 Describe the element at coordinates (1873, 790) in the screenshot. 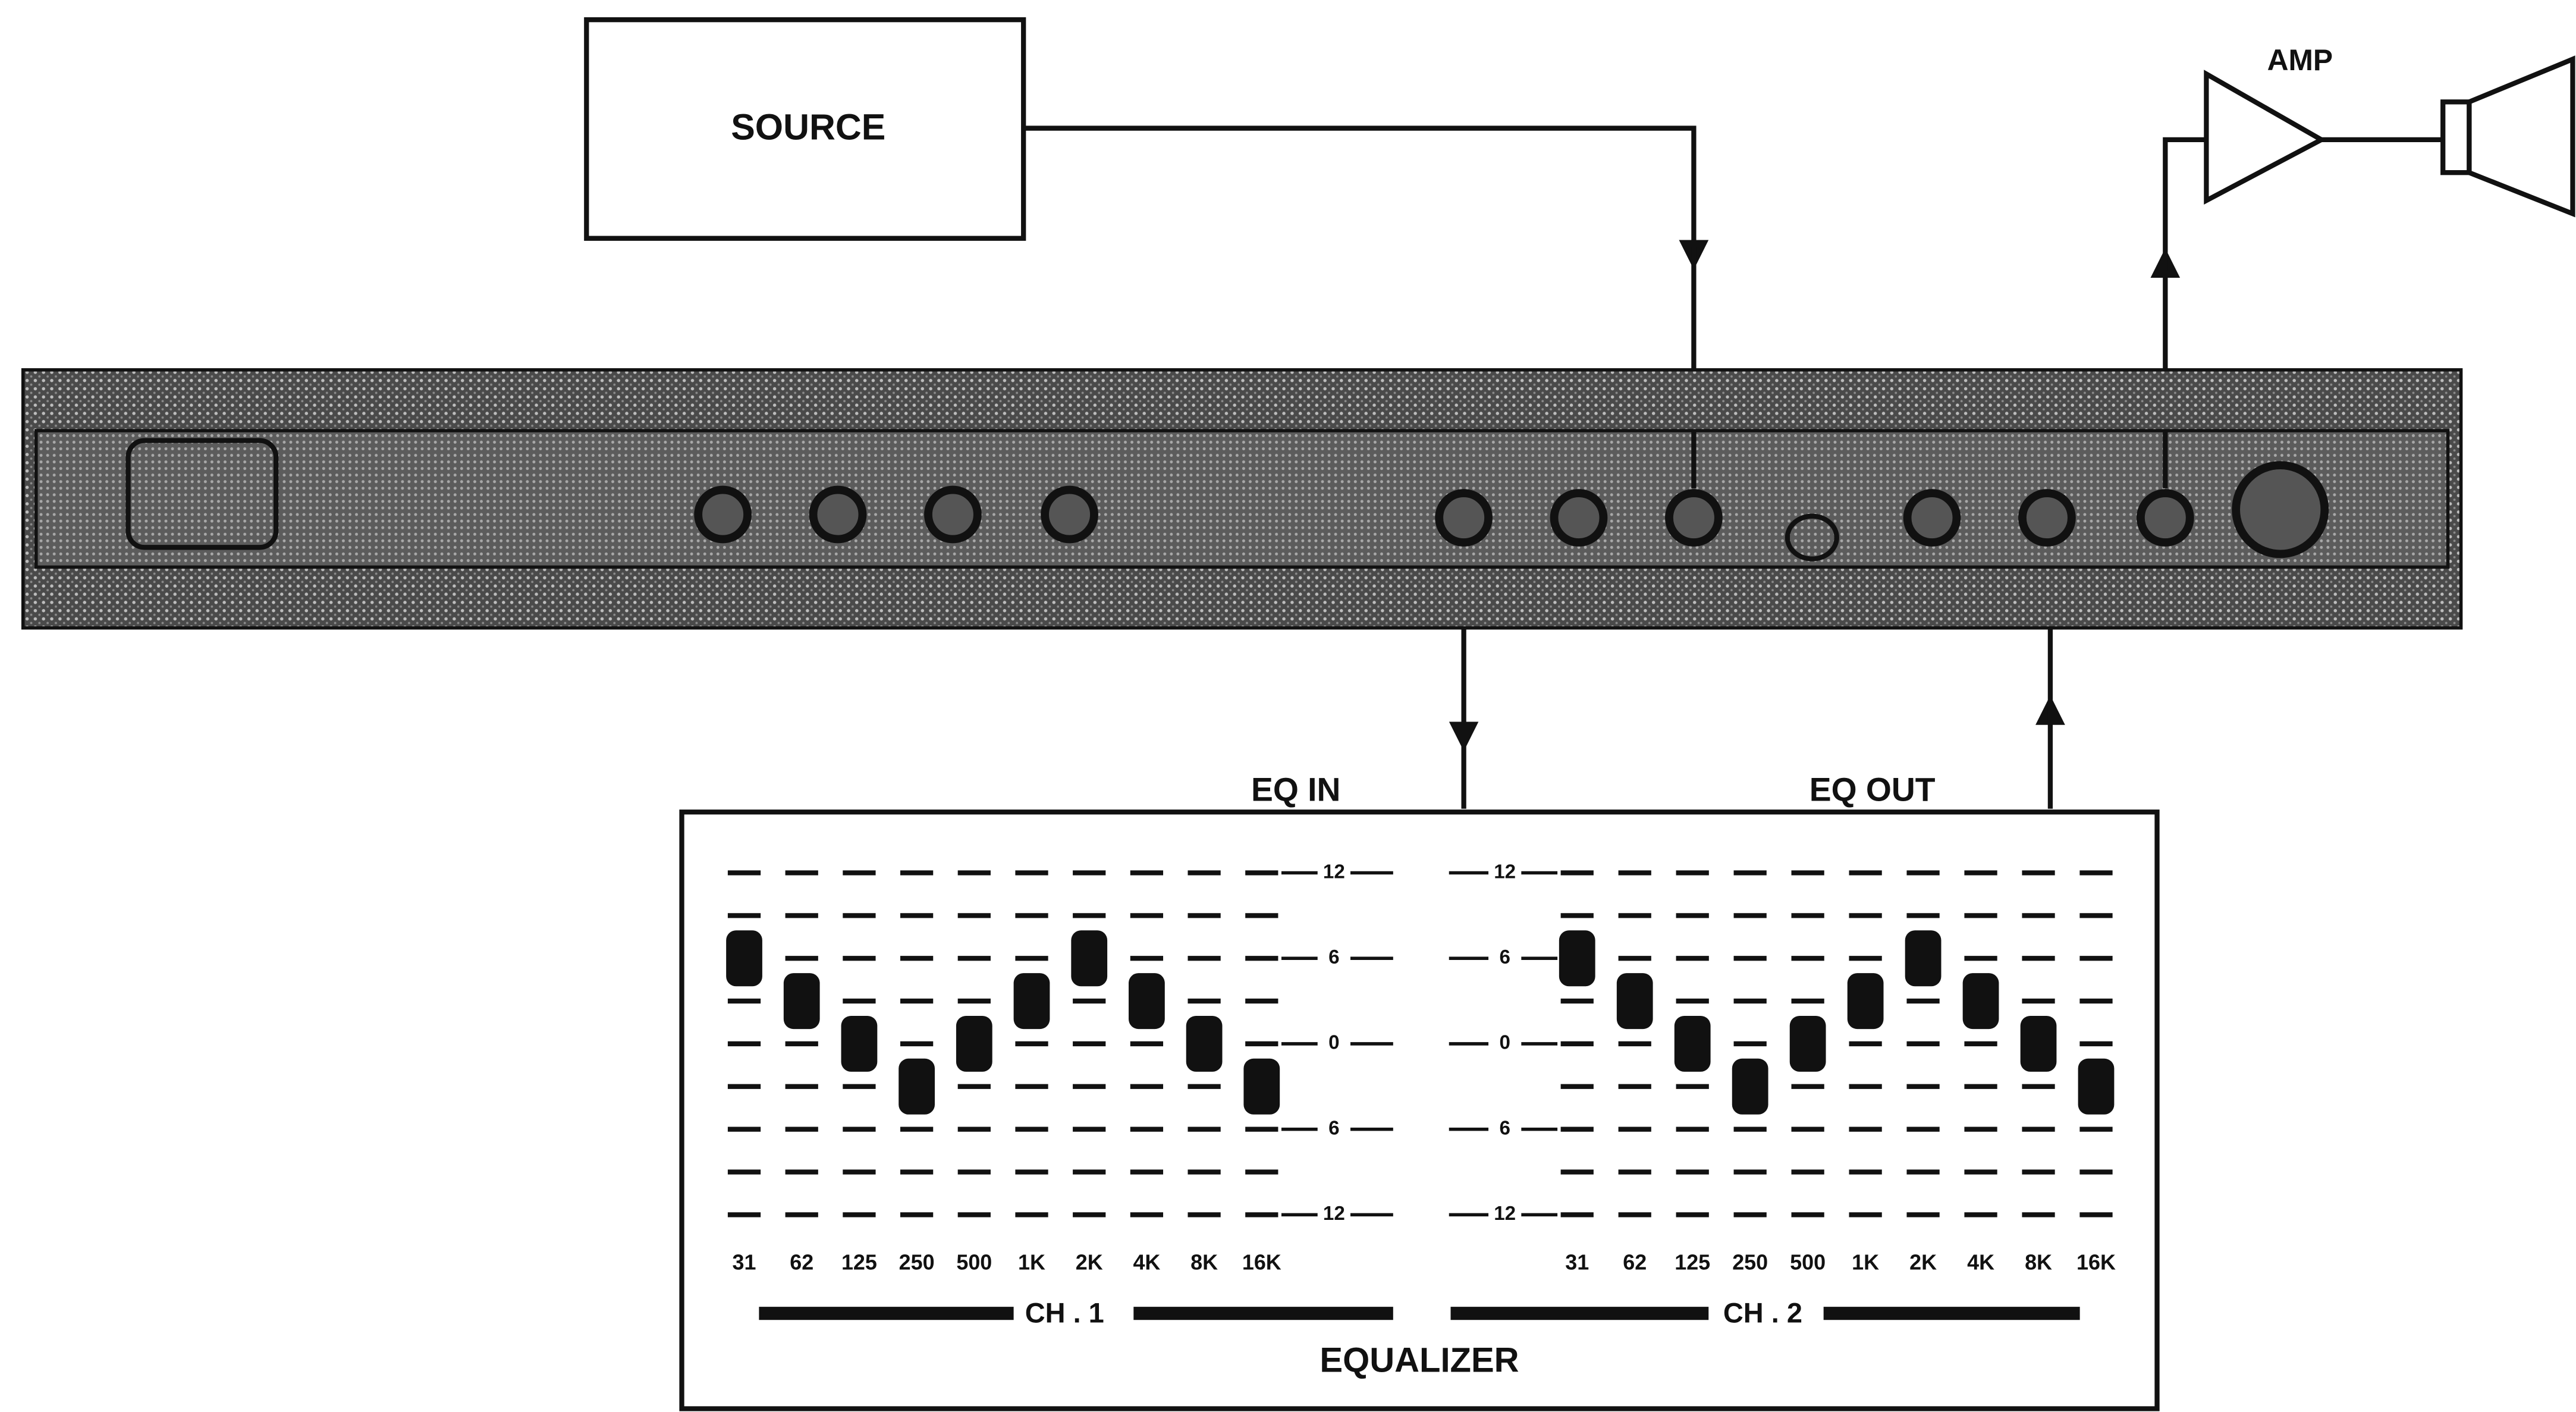

I see `eq-out-label: EQ OUT` at that location.